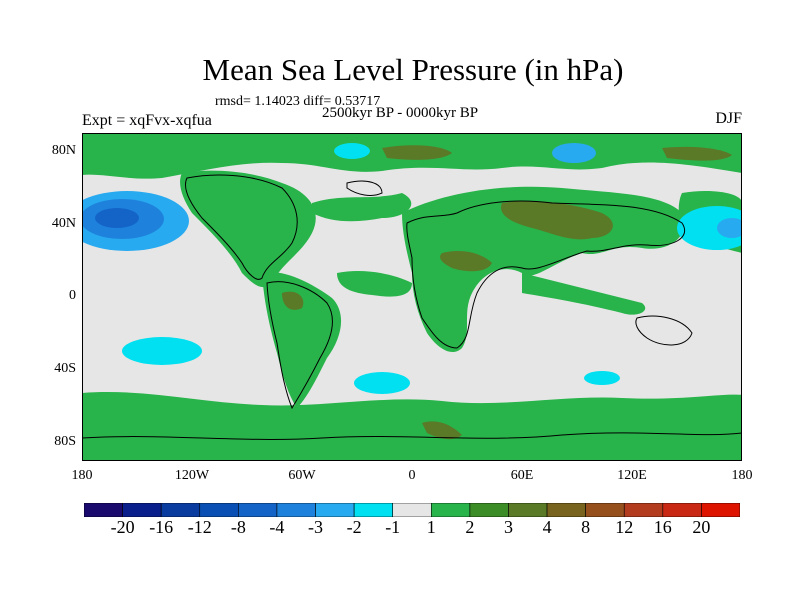  What do you see at coordinates (147, 120) in the screenshot?
I see `experiment-label: Expt = xqFvx-xqfua` at bounding box center [147, 120].